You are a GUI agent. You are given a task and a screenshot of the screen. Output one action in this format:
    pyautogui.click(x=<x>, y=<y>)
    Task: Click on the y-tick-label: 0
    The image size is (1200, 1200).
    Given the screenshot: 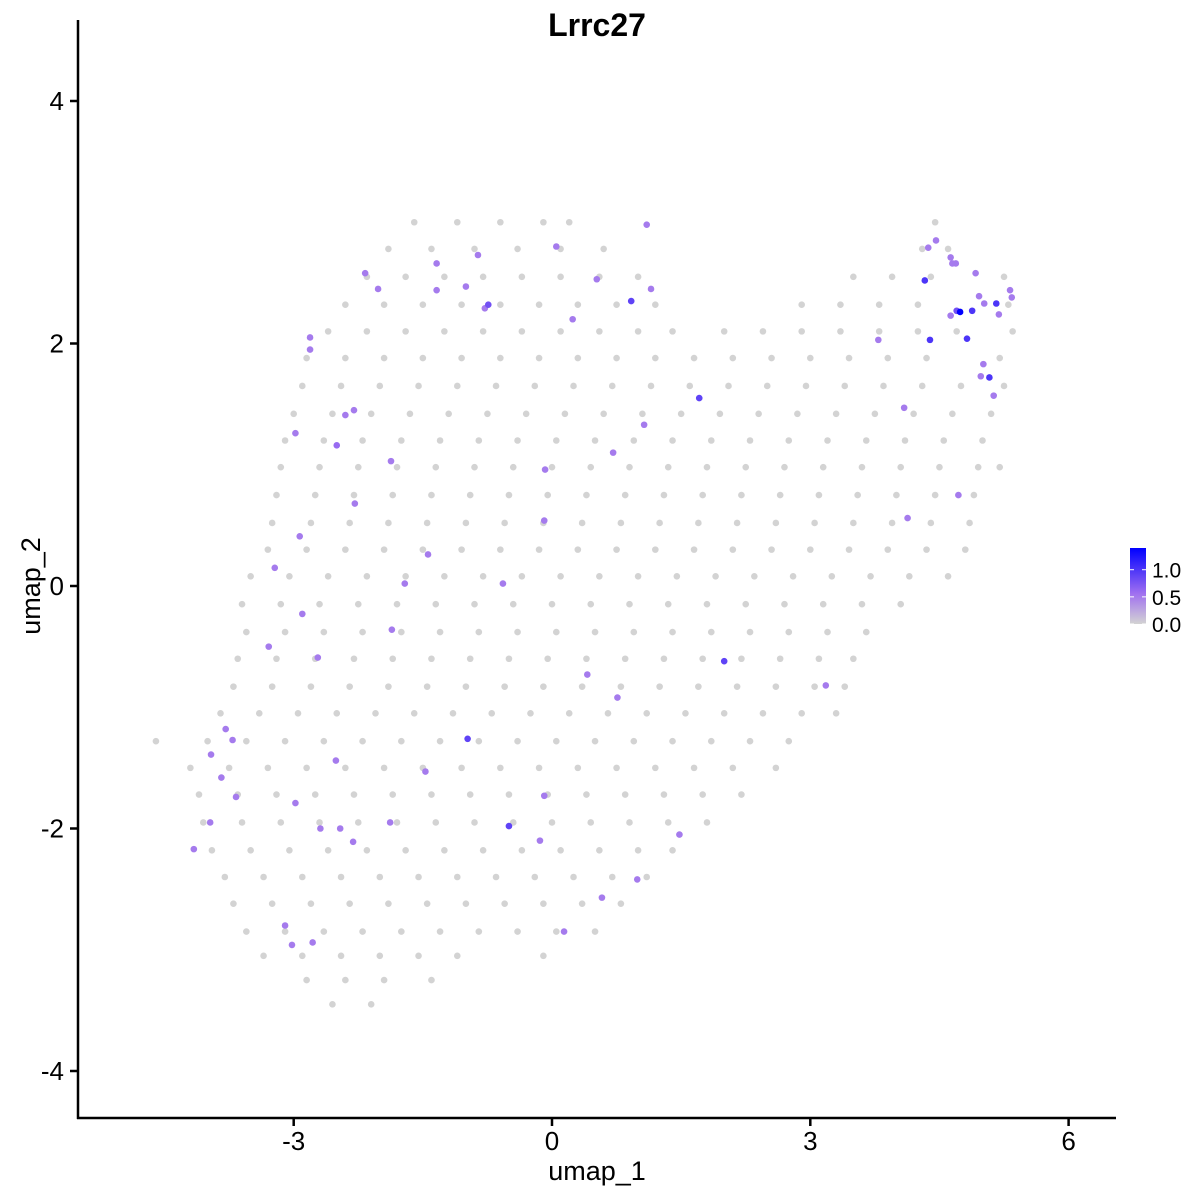 What is the action you would take?
    pyautogui.click(x=57, y=586)
    